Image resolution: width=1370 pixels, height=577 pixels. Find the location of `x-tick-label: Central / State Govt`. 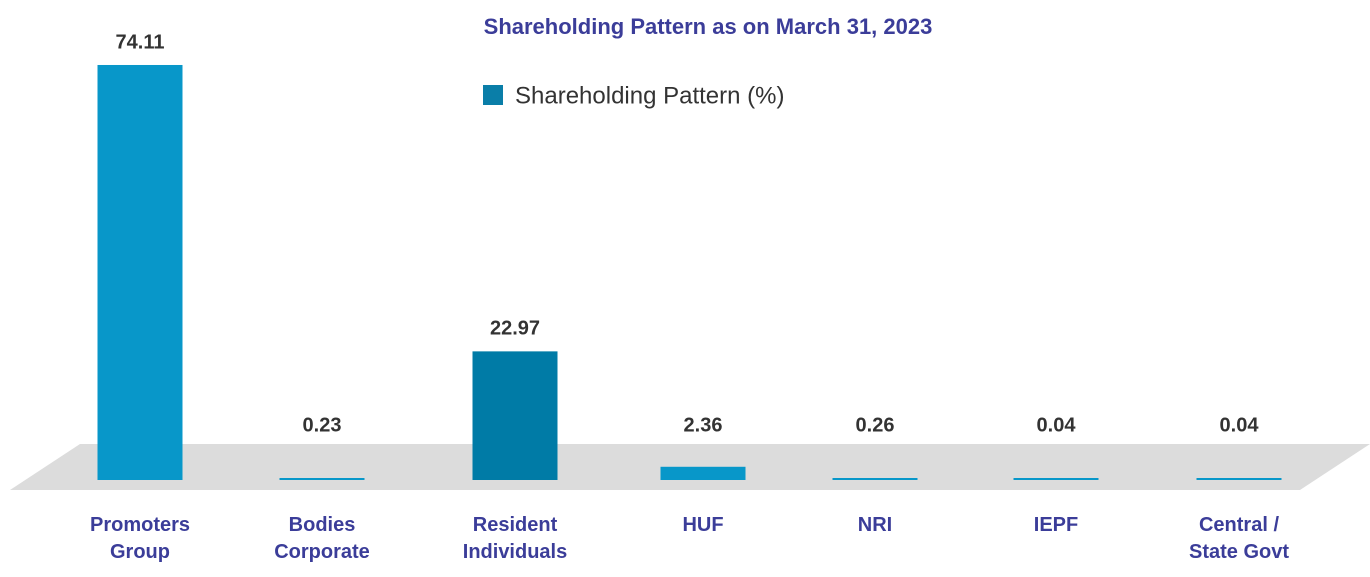

x-tick-label: Central / State Govt is located at coordinates (1239, 538).